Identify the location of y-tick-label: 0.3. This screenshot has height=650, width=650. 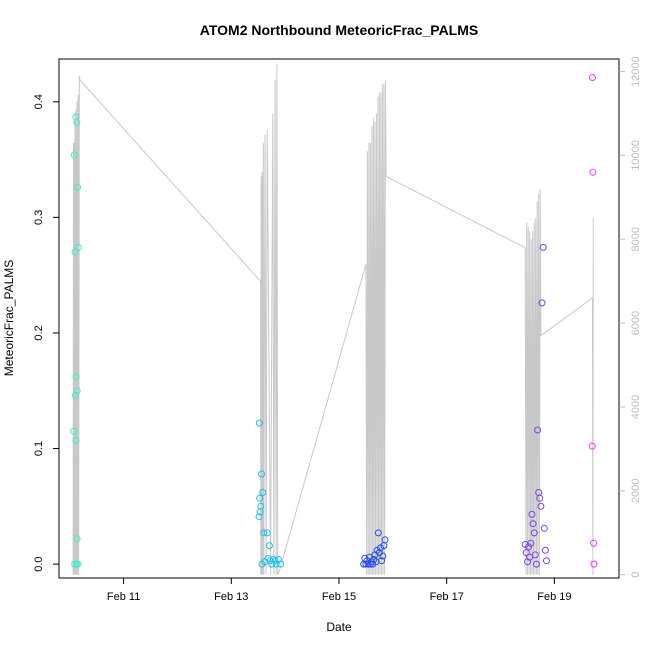
(39, 217).